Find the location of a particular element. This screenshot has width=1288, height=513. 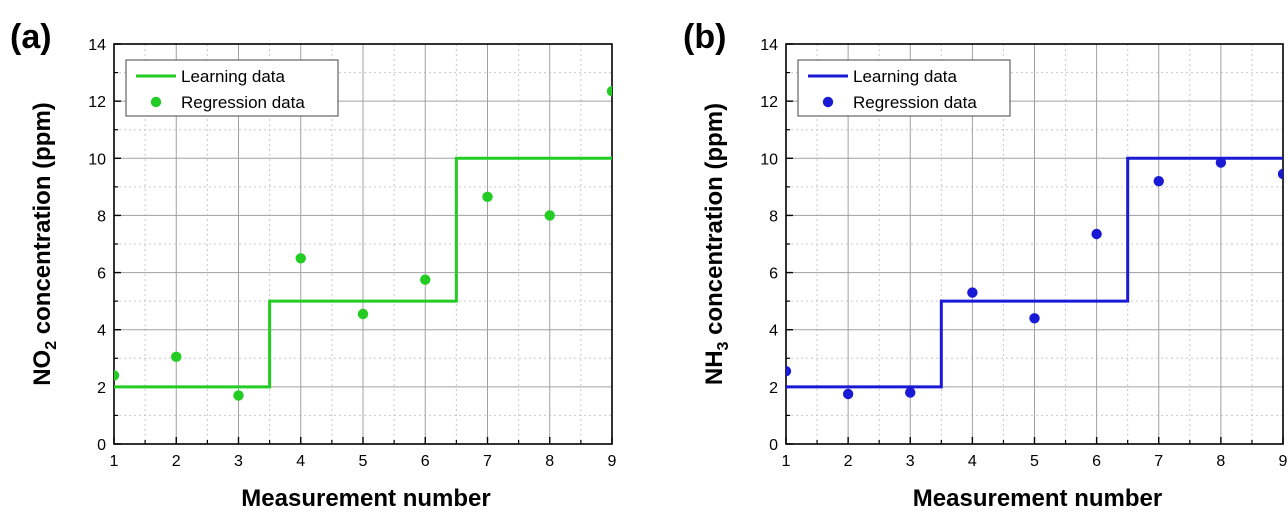

y-axis-title-subscript: 2 is located at coordinates (51, 345).